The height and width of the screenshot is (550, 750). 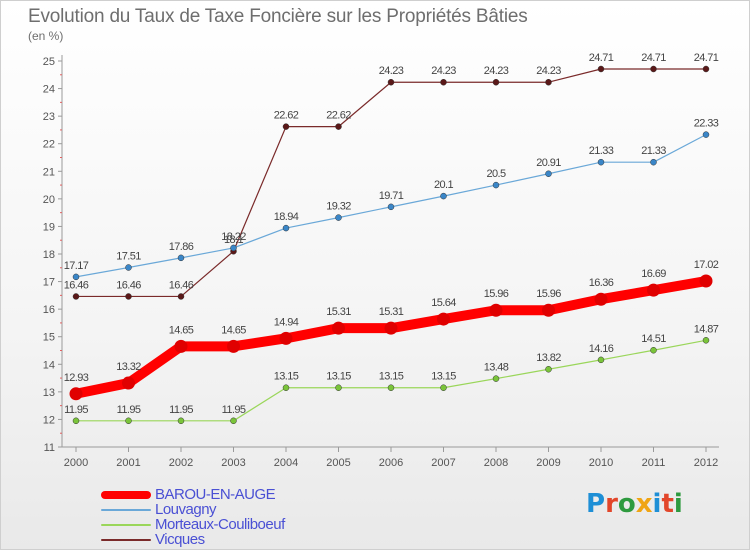 What do you see at coordinates (601, 349) in the screenshot?
I see `data-label: 14.16` at bounding box center [601, 349].